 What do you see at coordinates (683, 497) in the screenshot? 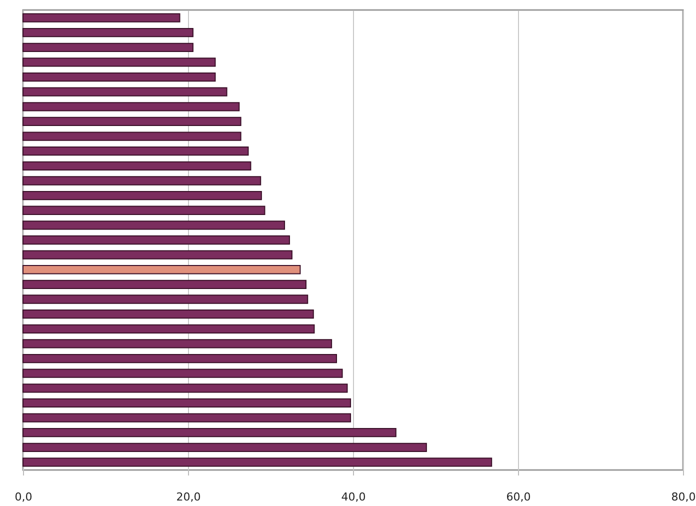
I see `x-tick-label: 80,0` at bounding box center [683, 497].